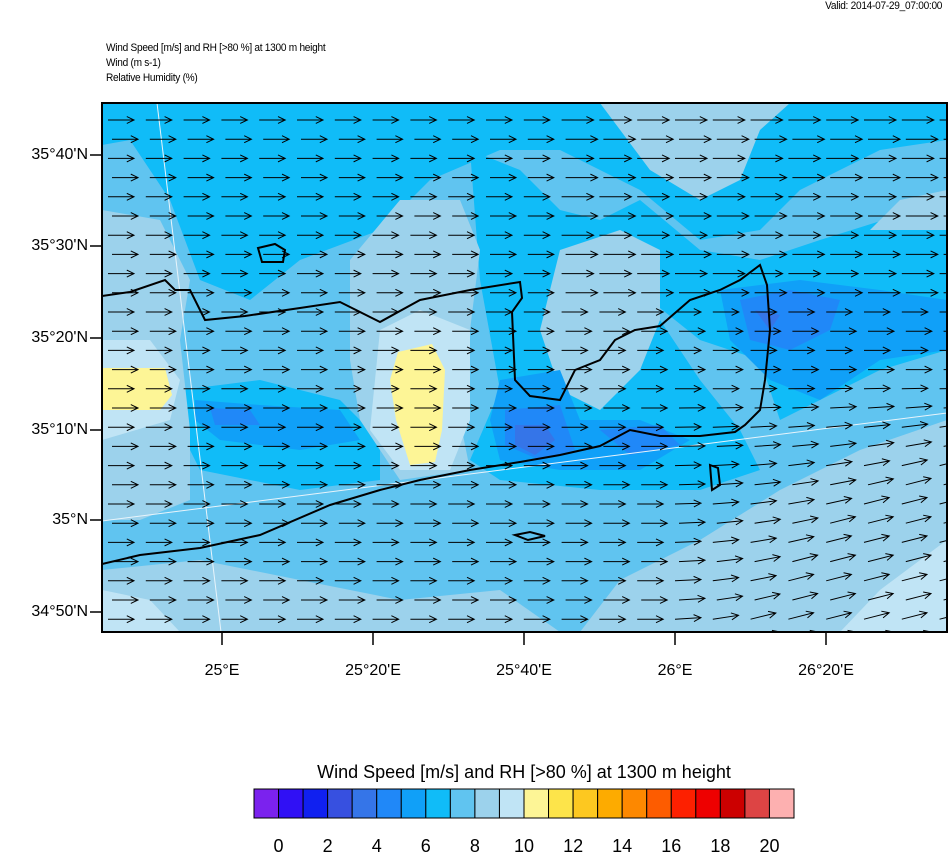 Image resolution: width=948 pixels, height=854 pixels. Describe the element at coordinates (883, 6) in the screenshot. I see `valid-time: Valid: 2014-07-29_07:00:00` at that location.